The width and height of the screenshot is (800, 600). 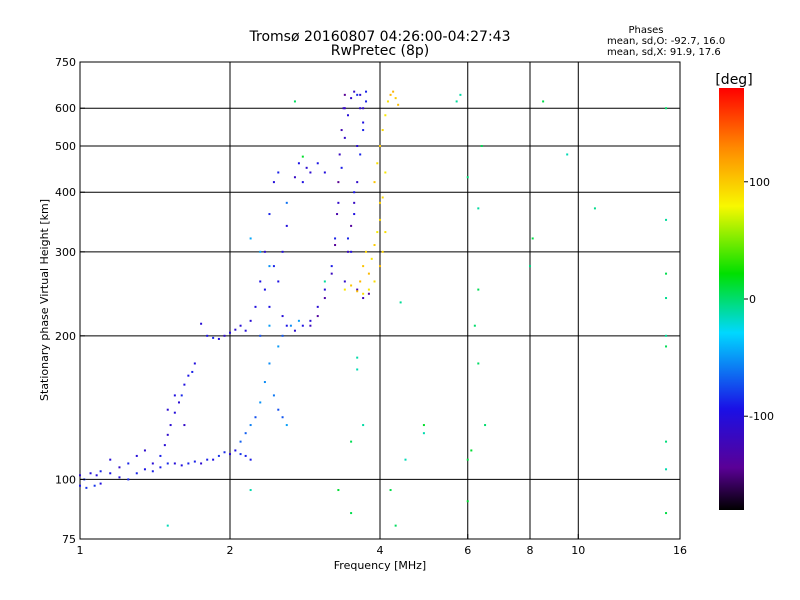 I want to click on chart-subtitle: RwPretec (8p), so click(x=380, y=51).